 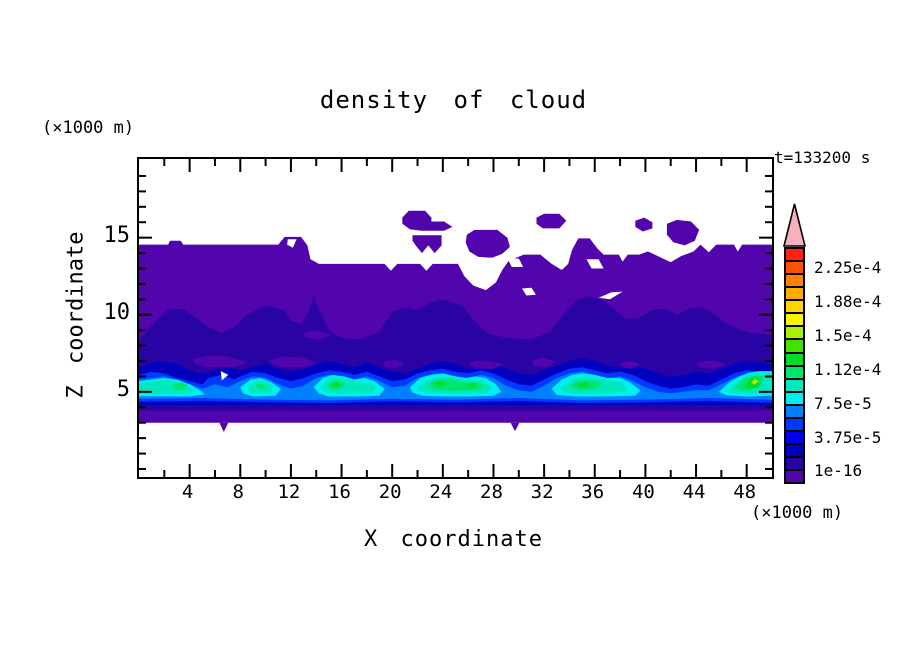 What do you see at coordinates (453, 100) in the screenshot?
I see `page-title: density of cloud` at bounding box center [453, 100].